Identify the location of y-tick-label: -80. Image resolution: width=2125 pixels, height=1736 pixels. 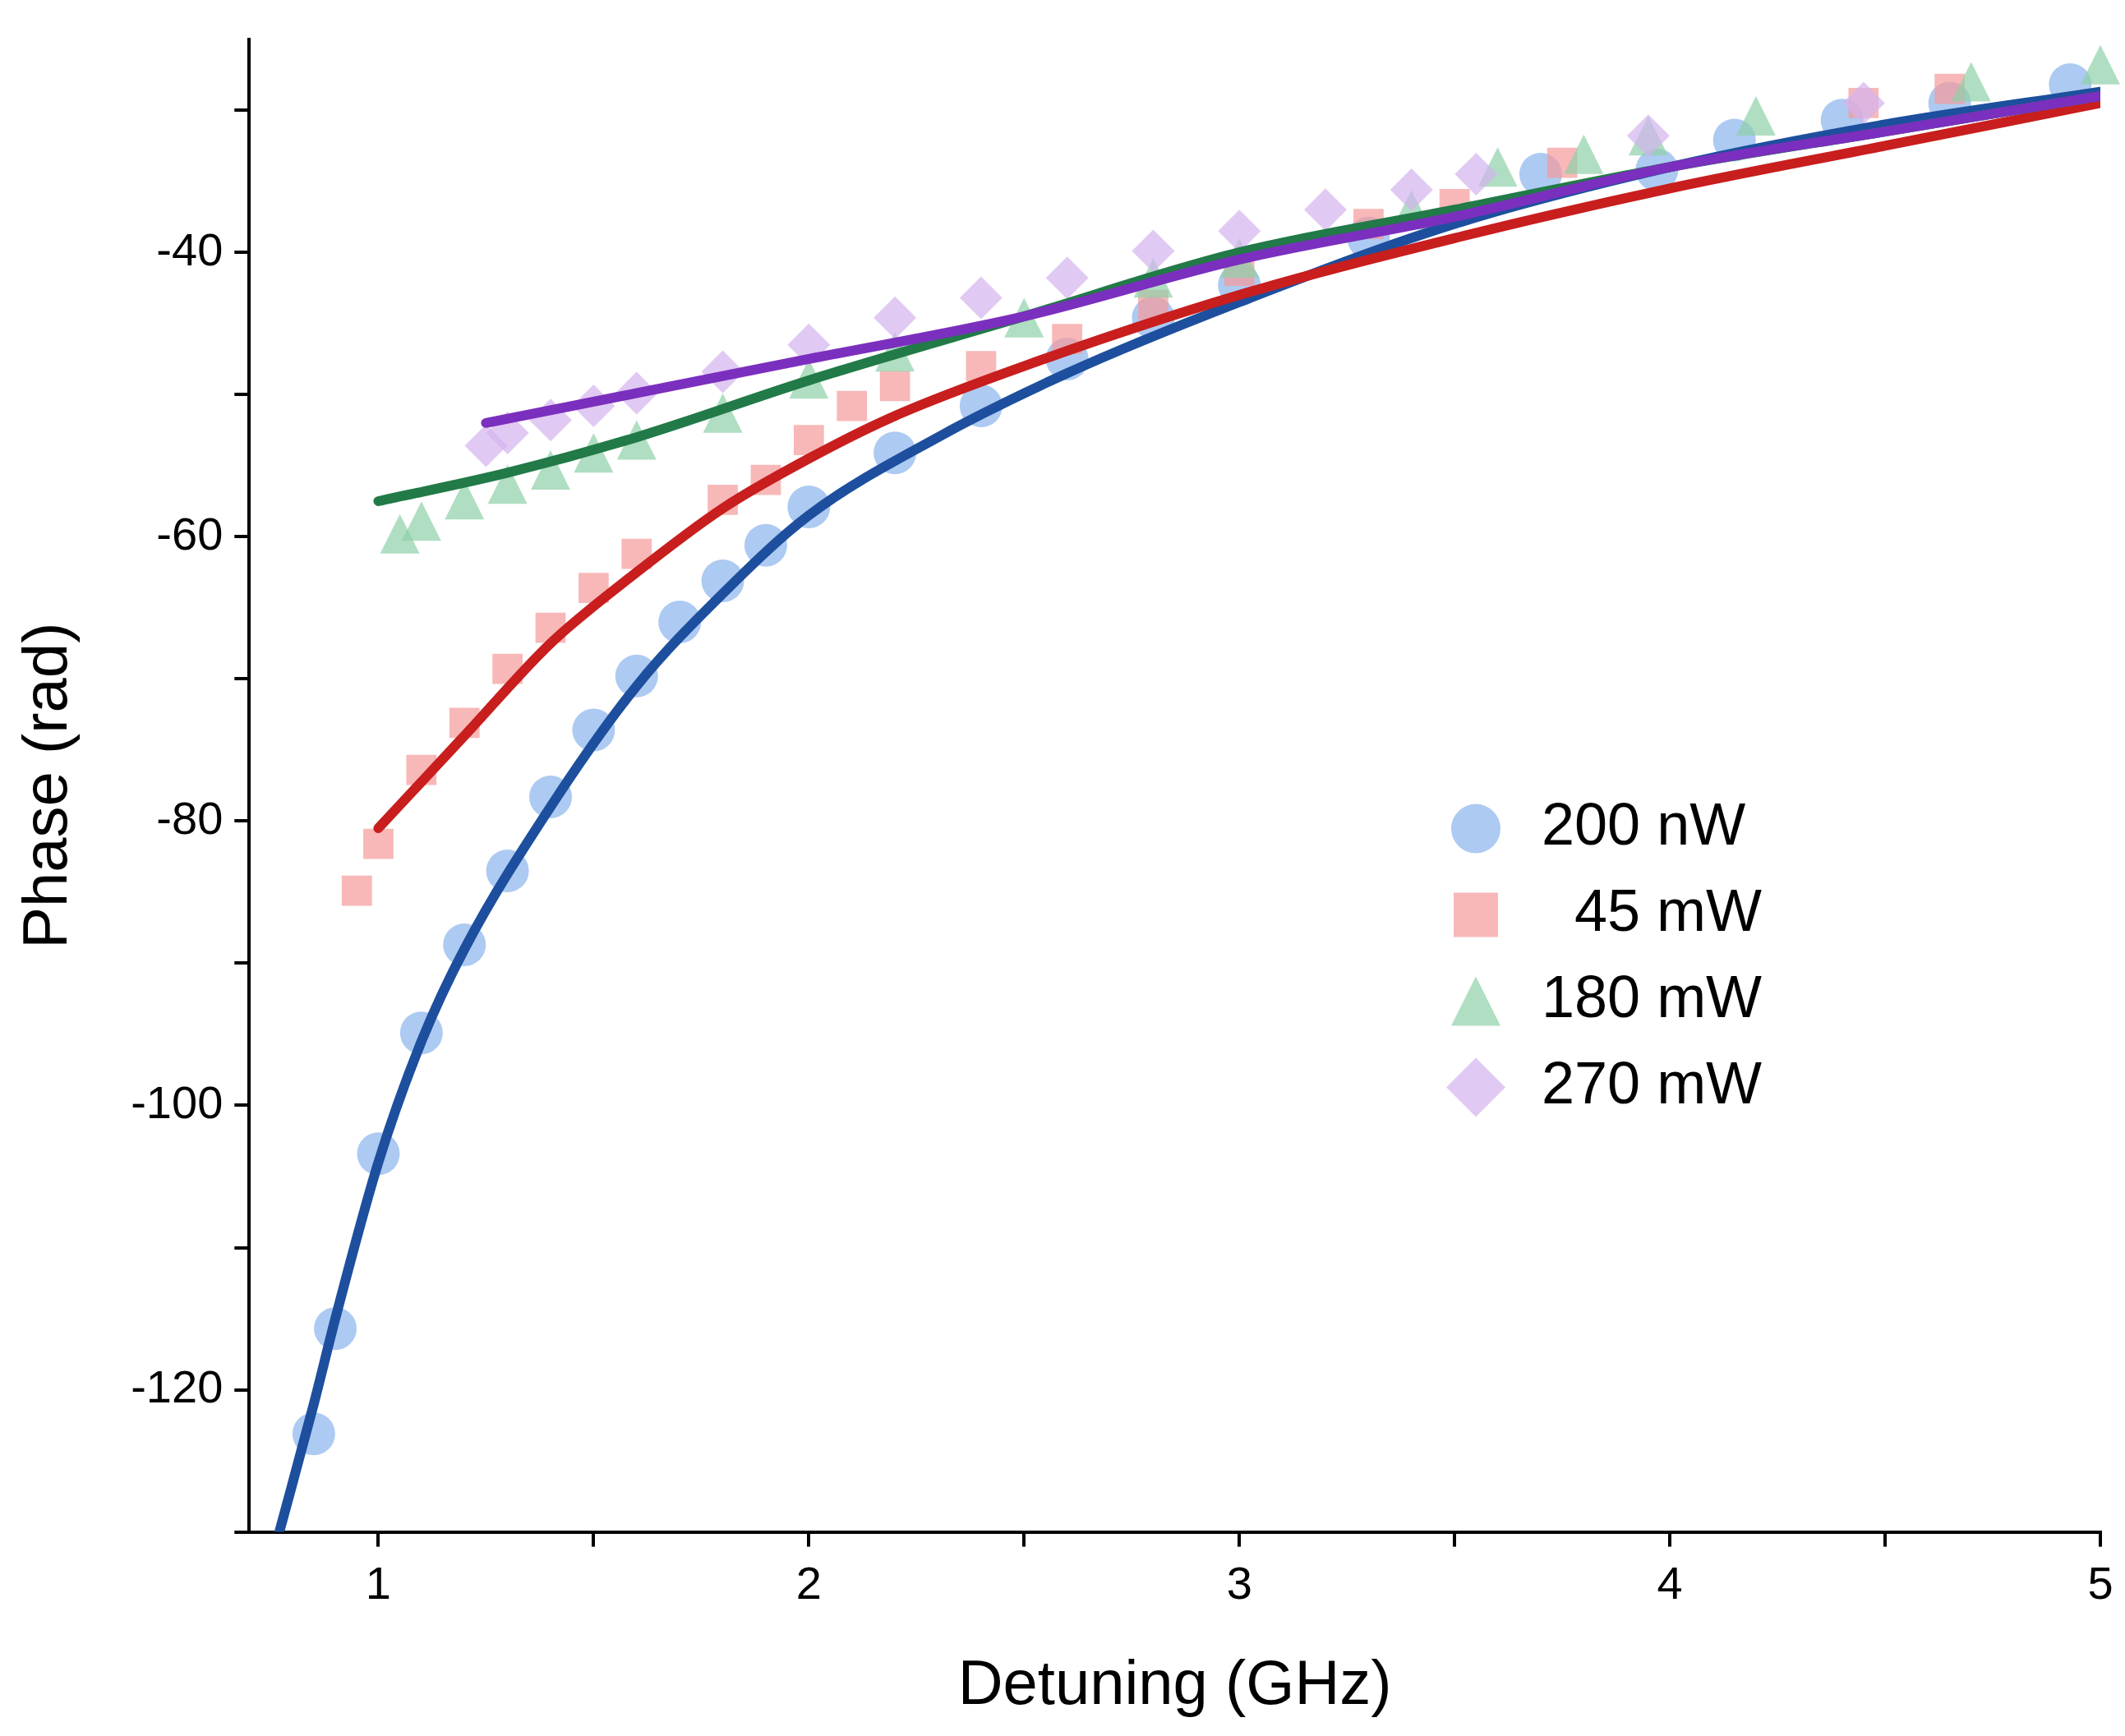
(190, 818).